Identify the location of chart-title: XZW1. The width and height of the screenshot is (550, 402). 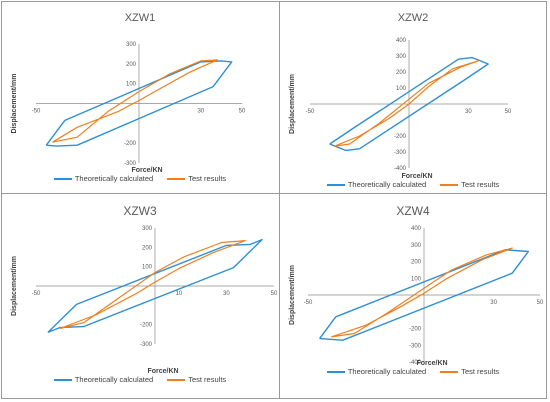
(140, 18).